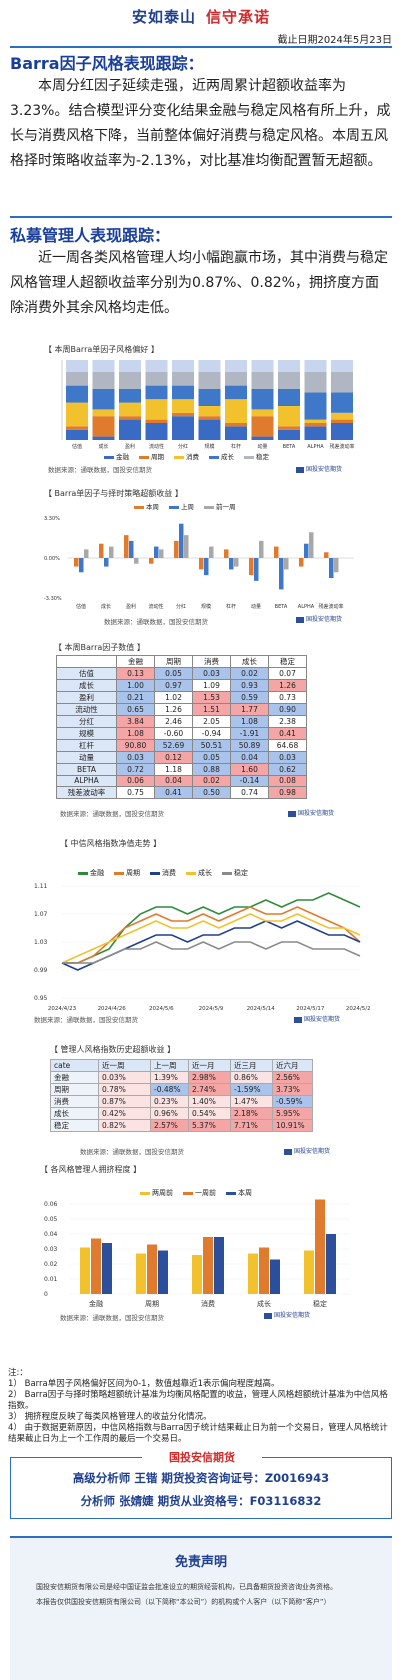  I want to click on table-row: 动量 0.03 0.12 0.05 0.04 0.03, so click(181, 757).